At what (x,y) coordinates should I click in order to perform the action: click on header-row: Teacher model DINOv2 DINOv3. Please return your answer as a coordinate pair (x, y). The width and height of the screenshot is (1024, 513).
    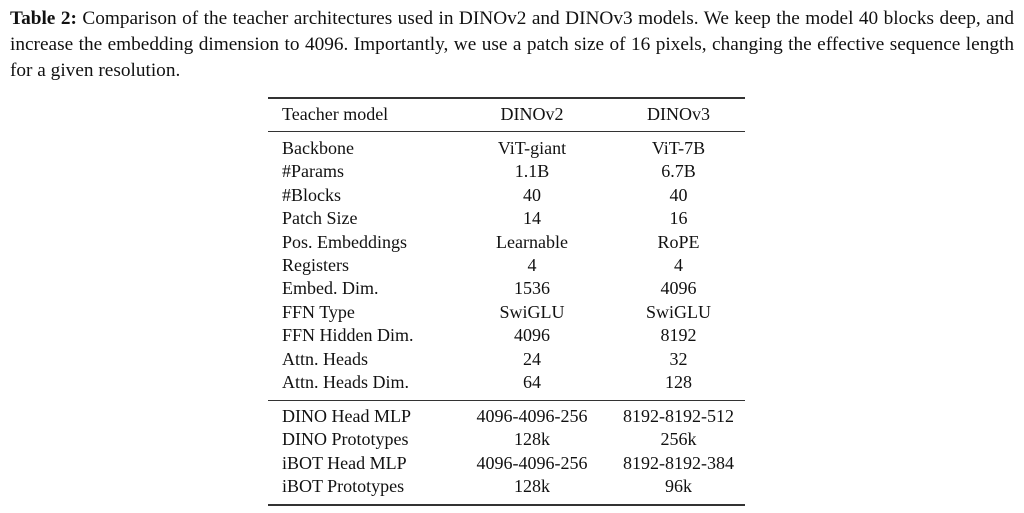
    Looking at the image, I should click on (506, 114).